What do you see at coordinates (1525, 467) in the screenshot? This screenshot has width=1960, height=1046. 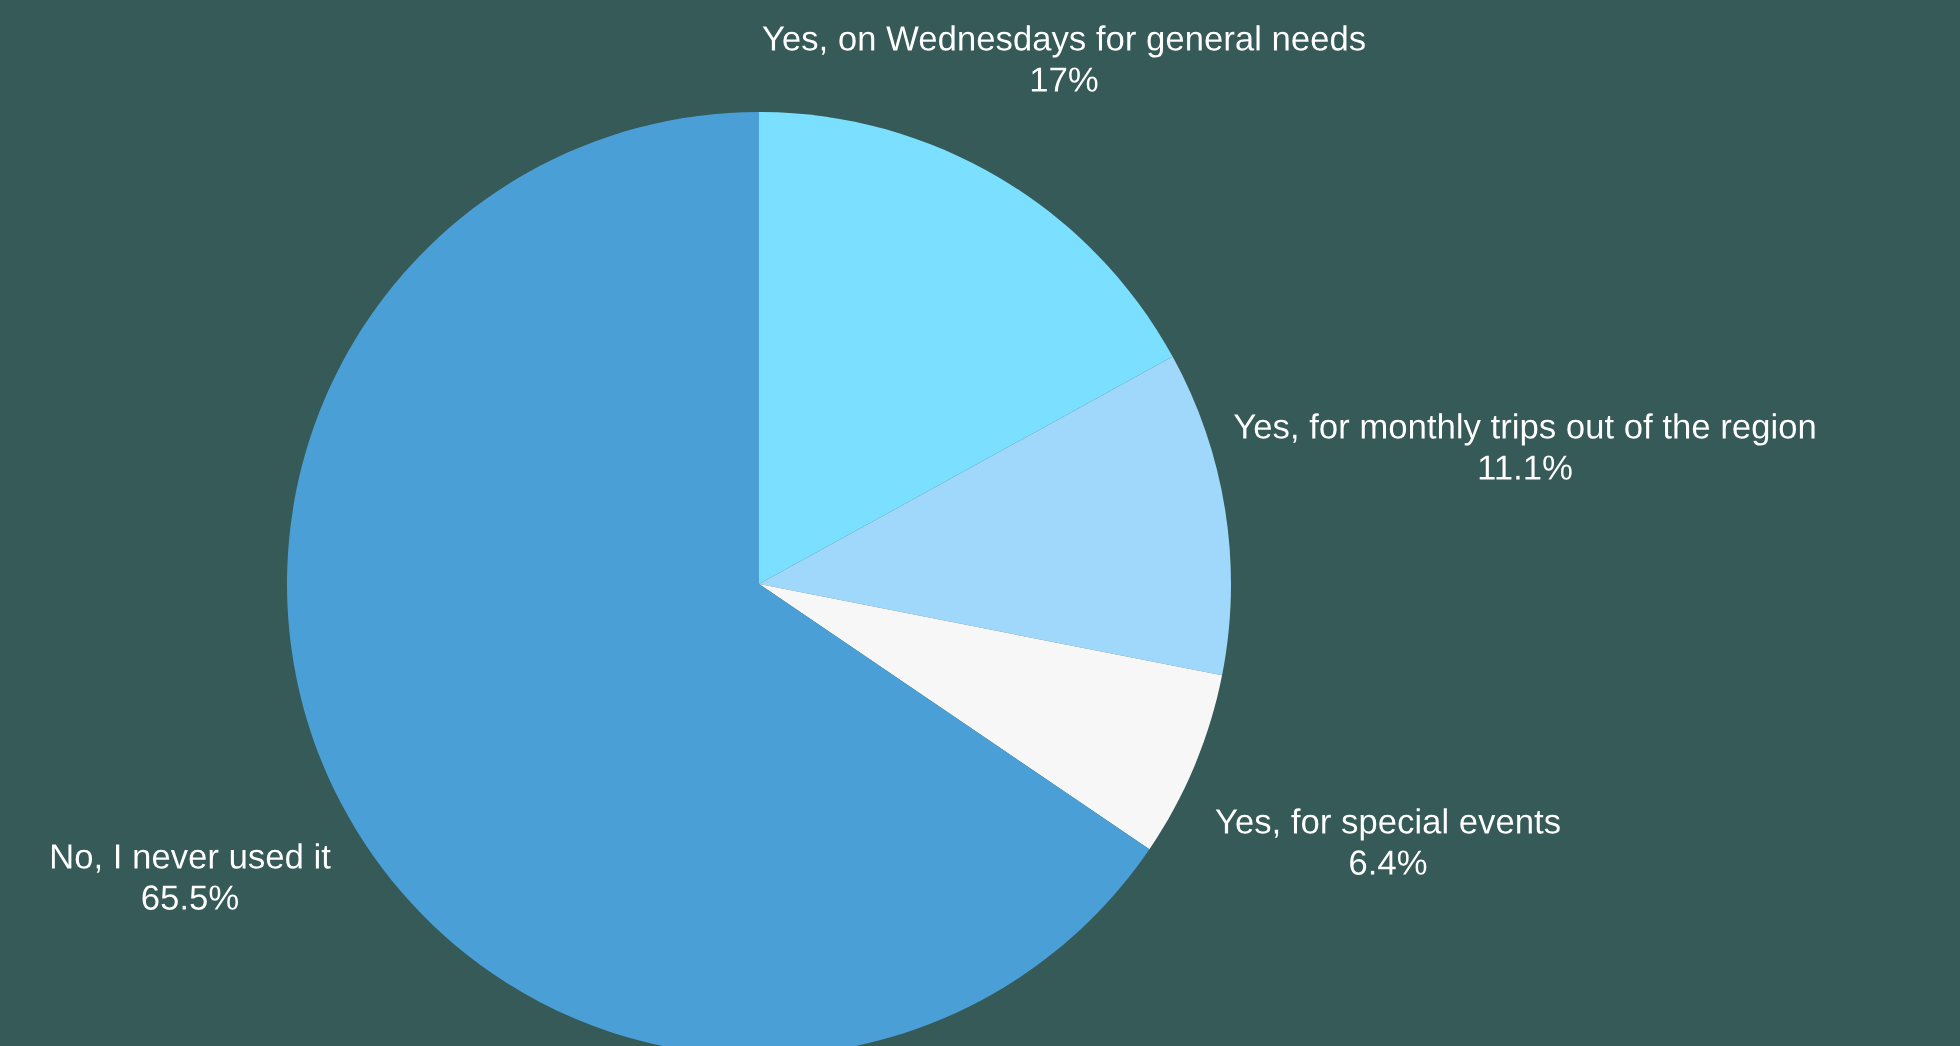 I see `data-label: 11.1%` at bounding box center [1525, 467].